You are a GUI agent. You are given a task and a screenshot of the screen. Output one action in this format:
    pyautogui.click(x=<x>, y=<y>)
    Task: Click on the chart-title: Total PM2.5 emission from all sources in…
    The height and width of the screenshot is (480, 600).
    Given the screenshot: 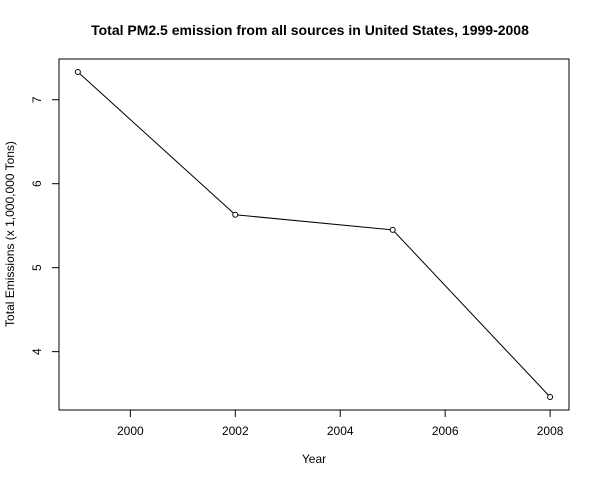 What is the action you would take?
    pyautogui.click(x=310, y=30)
    